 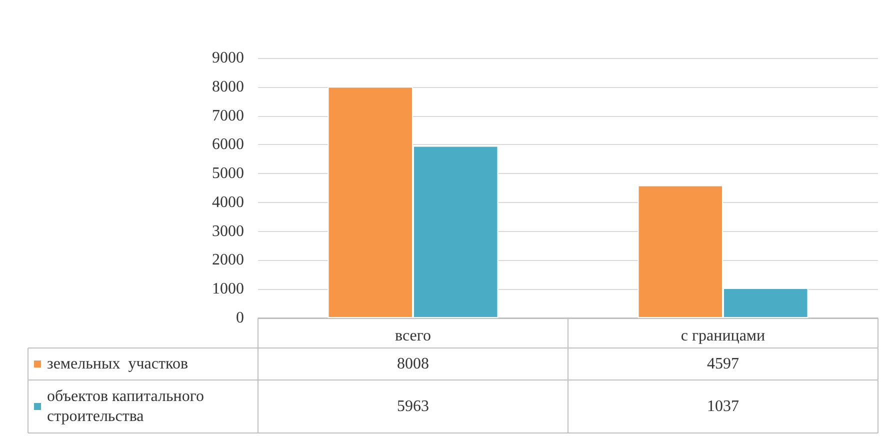 What do you see at coordinates (228, 173) in the screenshot?
I see `y-tick-label: 5000` at bounding box center [228, 173].